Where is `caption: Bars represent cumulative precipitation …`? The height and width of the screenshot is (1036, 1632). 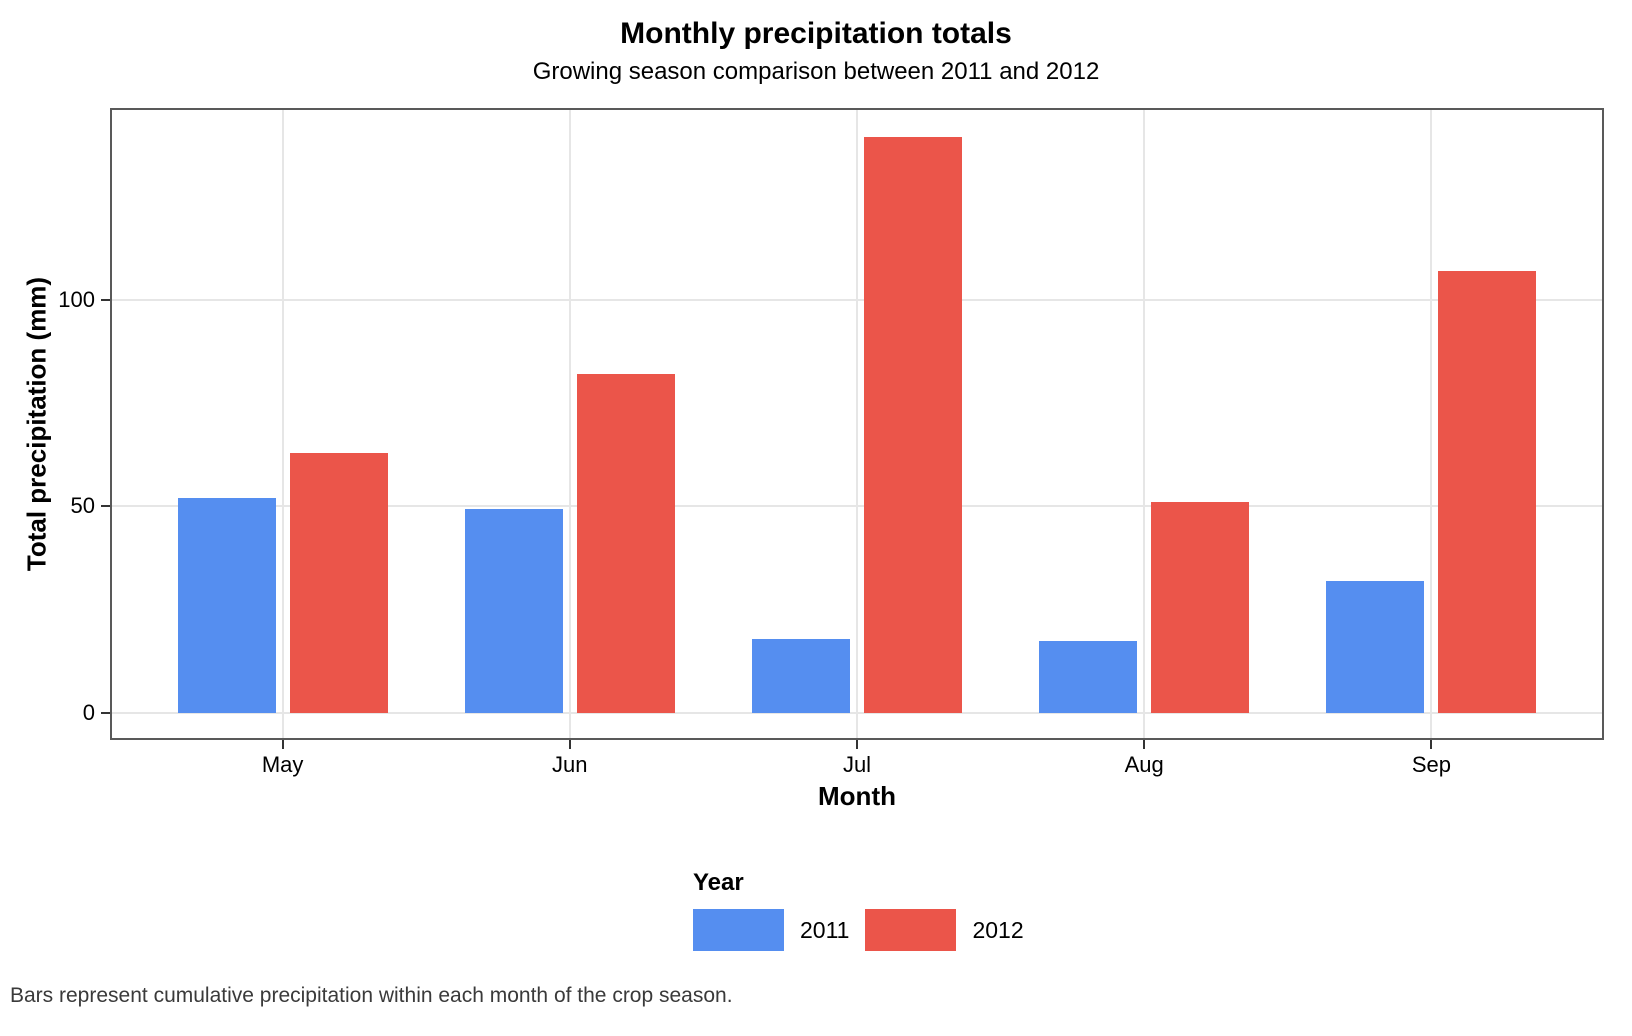
caption: Bars represent cumulative precipitation … is located at coordinates (371, 995).